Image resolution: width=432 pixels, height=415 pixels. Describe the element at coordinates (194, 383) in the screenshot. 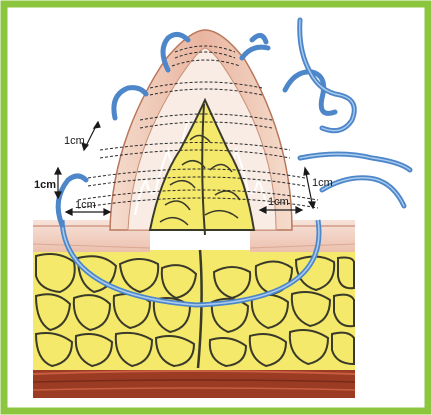

I see `muscle-layer` at that location.